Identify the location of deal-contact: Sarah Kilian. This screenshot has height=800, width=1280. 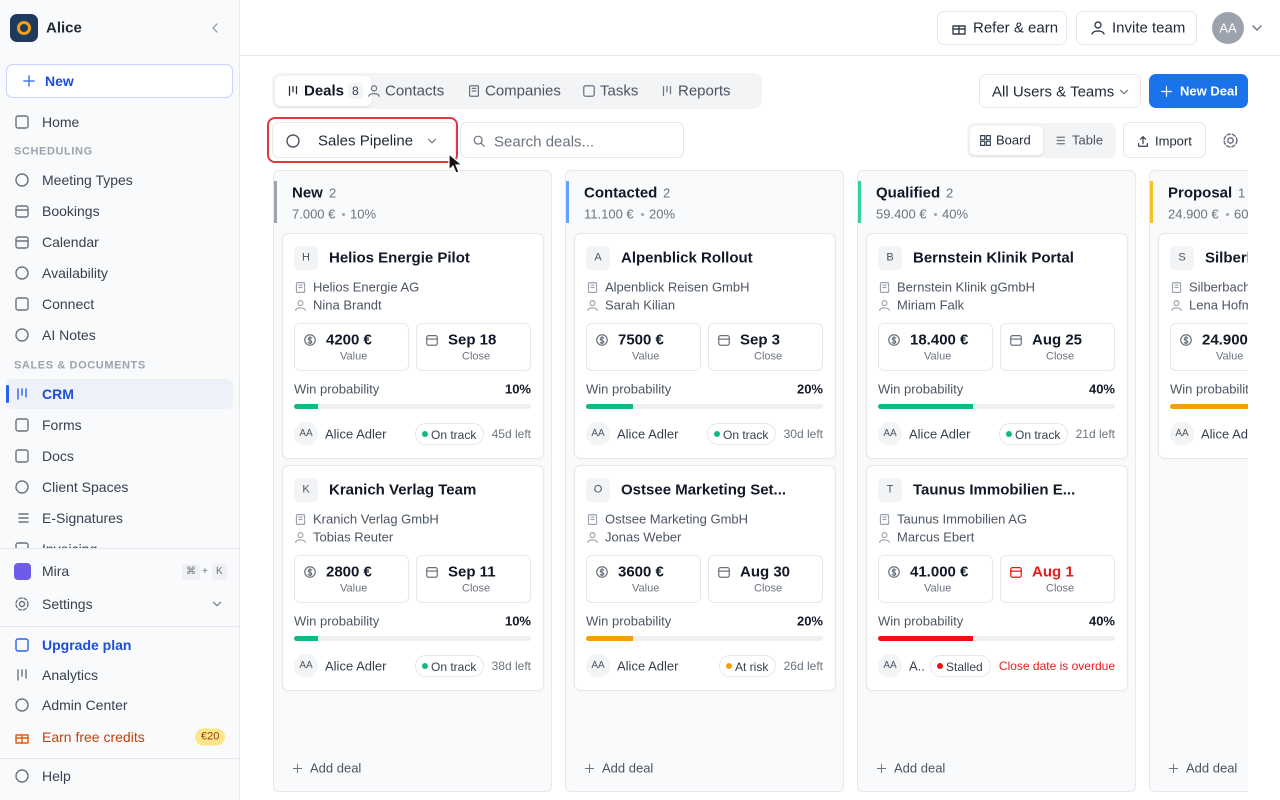
(640, 305).